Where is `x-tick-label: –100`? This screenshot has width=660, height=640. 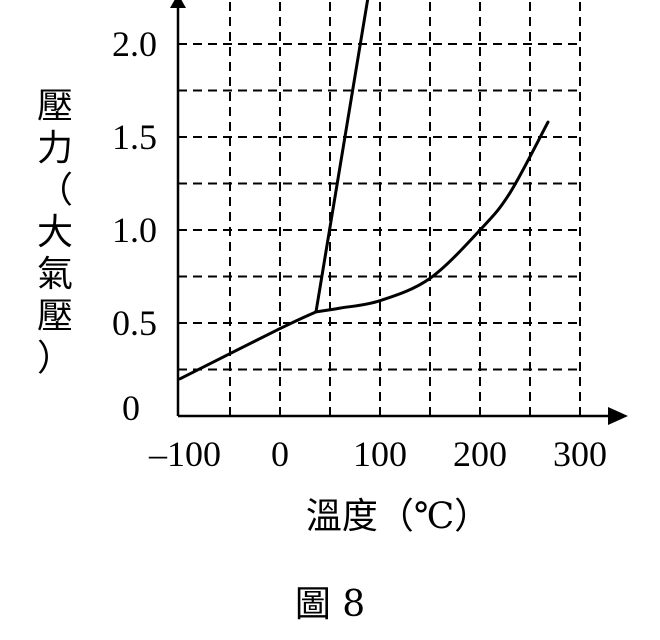 x-tick-label: –100 is located at coordinates (184, 454).